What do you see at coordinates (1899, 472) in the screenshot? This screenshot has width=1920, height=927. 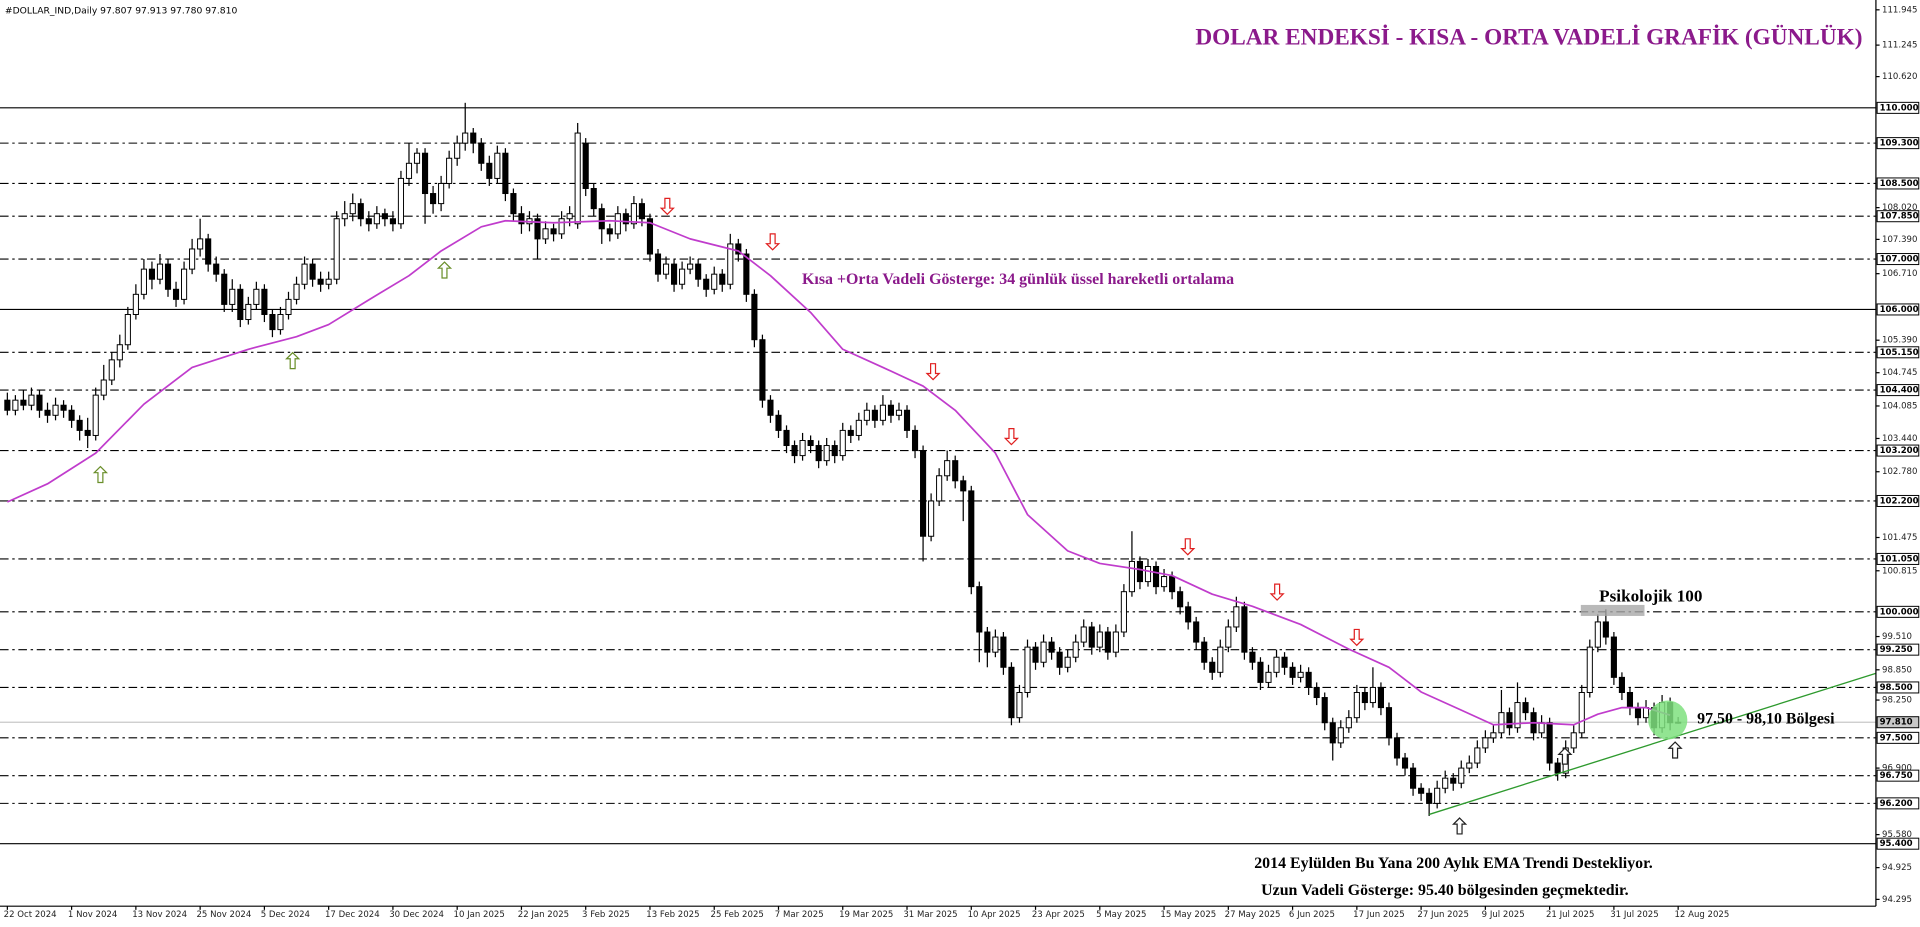 I see `y-tick-label: 102.780` at bounding box center [1899, 472].